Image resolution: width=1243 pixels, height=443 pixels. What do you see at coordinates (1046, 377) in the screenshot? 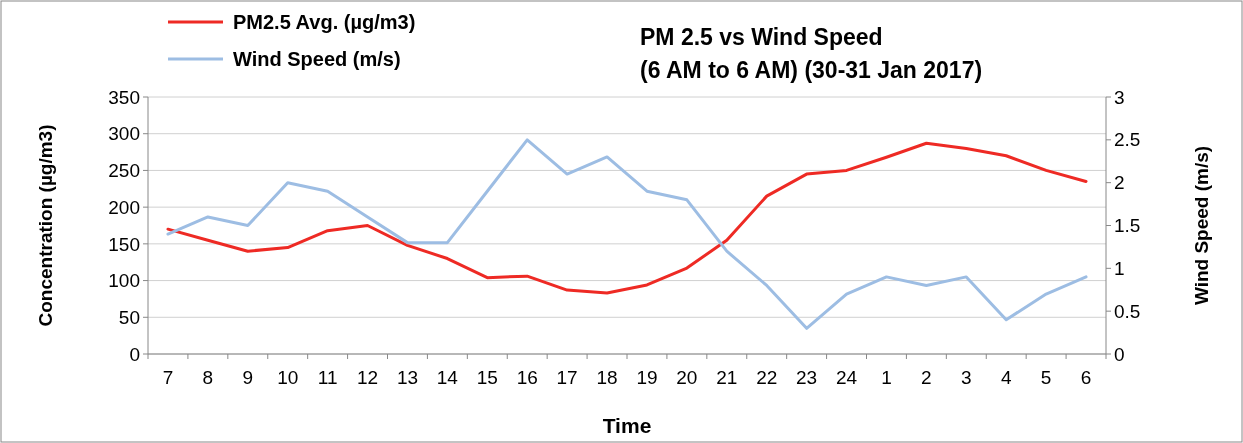
I see `x-tick-label: 5` at bounding box center [1046, 377].